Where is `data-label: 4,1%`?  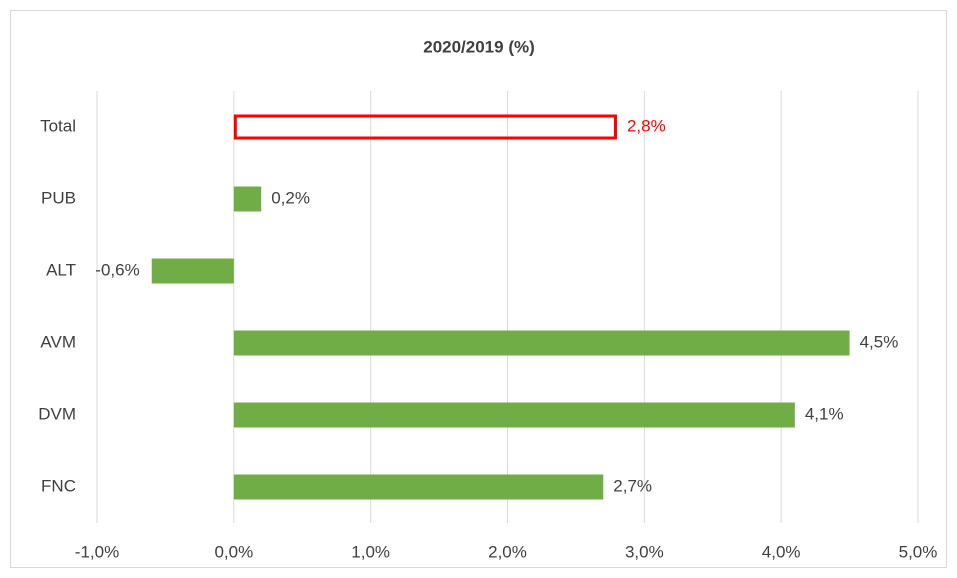 data-label: 4,1% is located at coordinates (824, 413).